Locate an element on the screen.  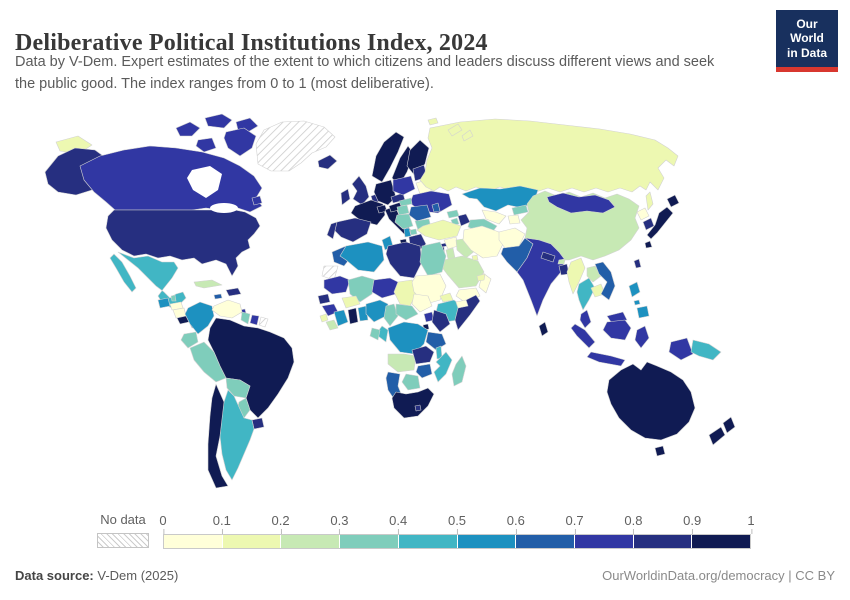
country-benin: Benin is located at coordinates (363, 313).